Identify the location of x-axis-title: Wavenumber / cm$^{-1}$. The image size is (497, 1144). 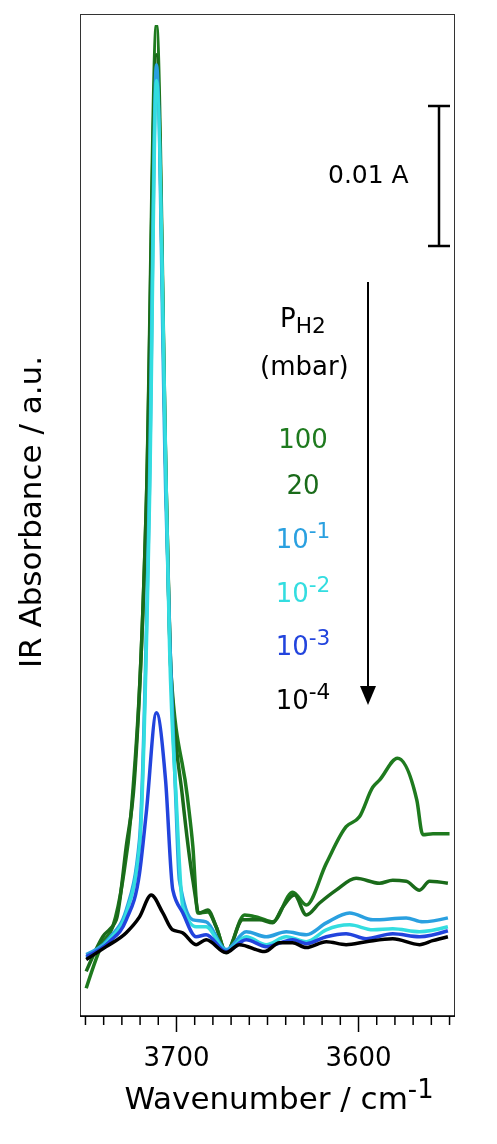
(279, 1095).